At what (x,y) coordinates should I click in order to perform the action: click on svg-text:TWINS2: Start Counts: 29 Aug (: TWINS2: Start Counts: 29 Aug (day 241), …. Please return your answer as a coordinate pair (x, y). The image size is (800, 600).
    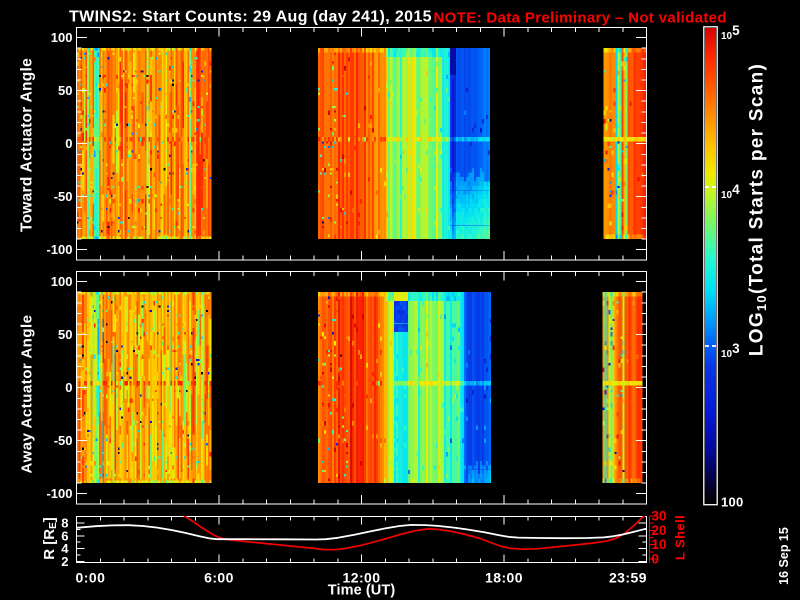
    Looking at the image, I should click on (250, 16).